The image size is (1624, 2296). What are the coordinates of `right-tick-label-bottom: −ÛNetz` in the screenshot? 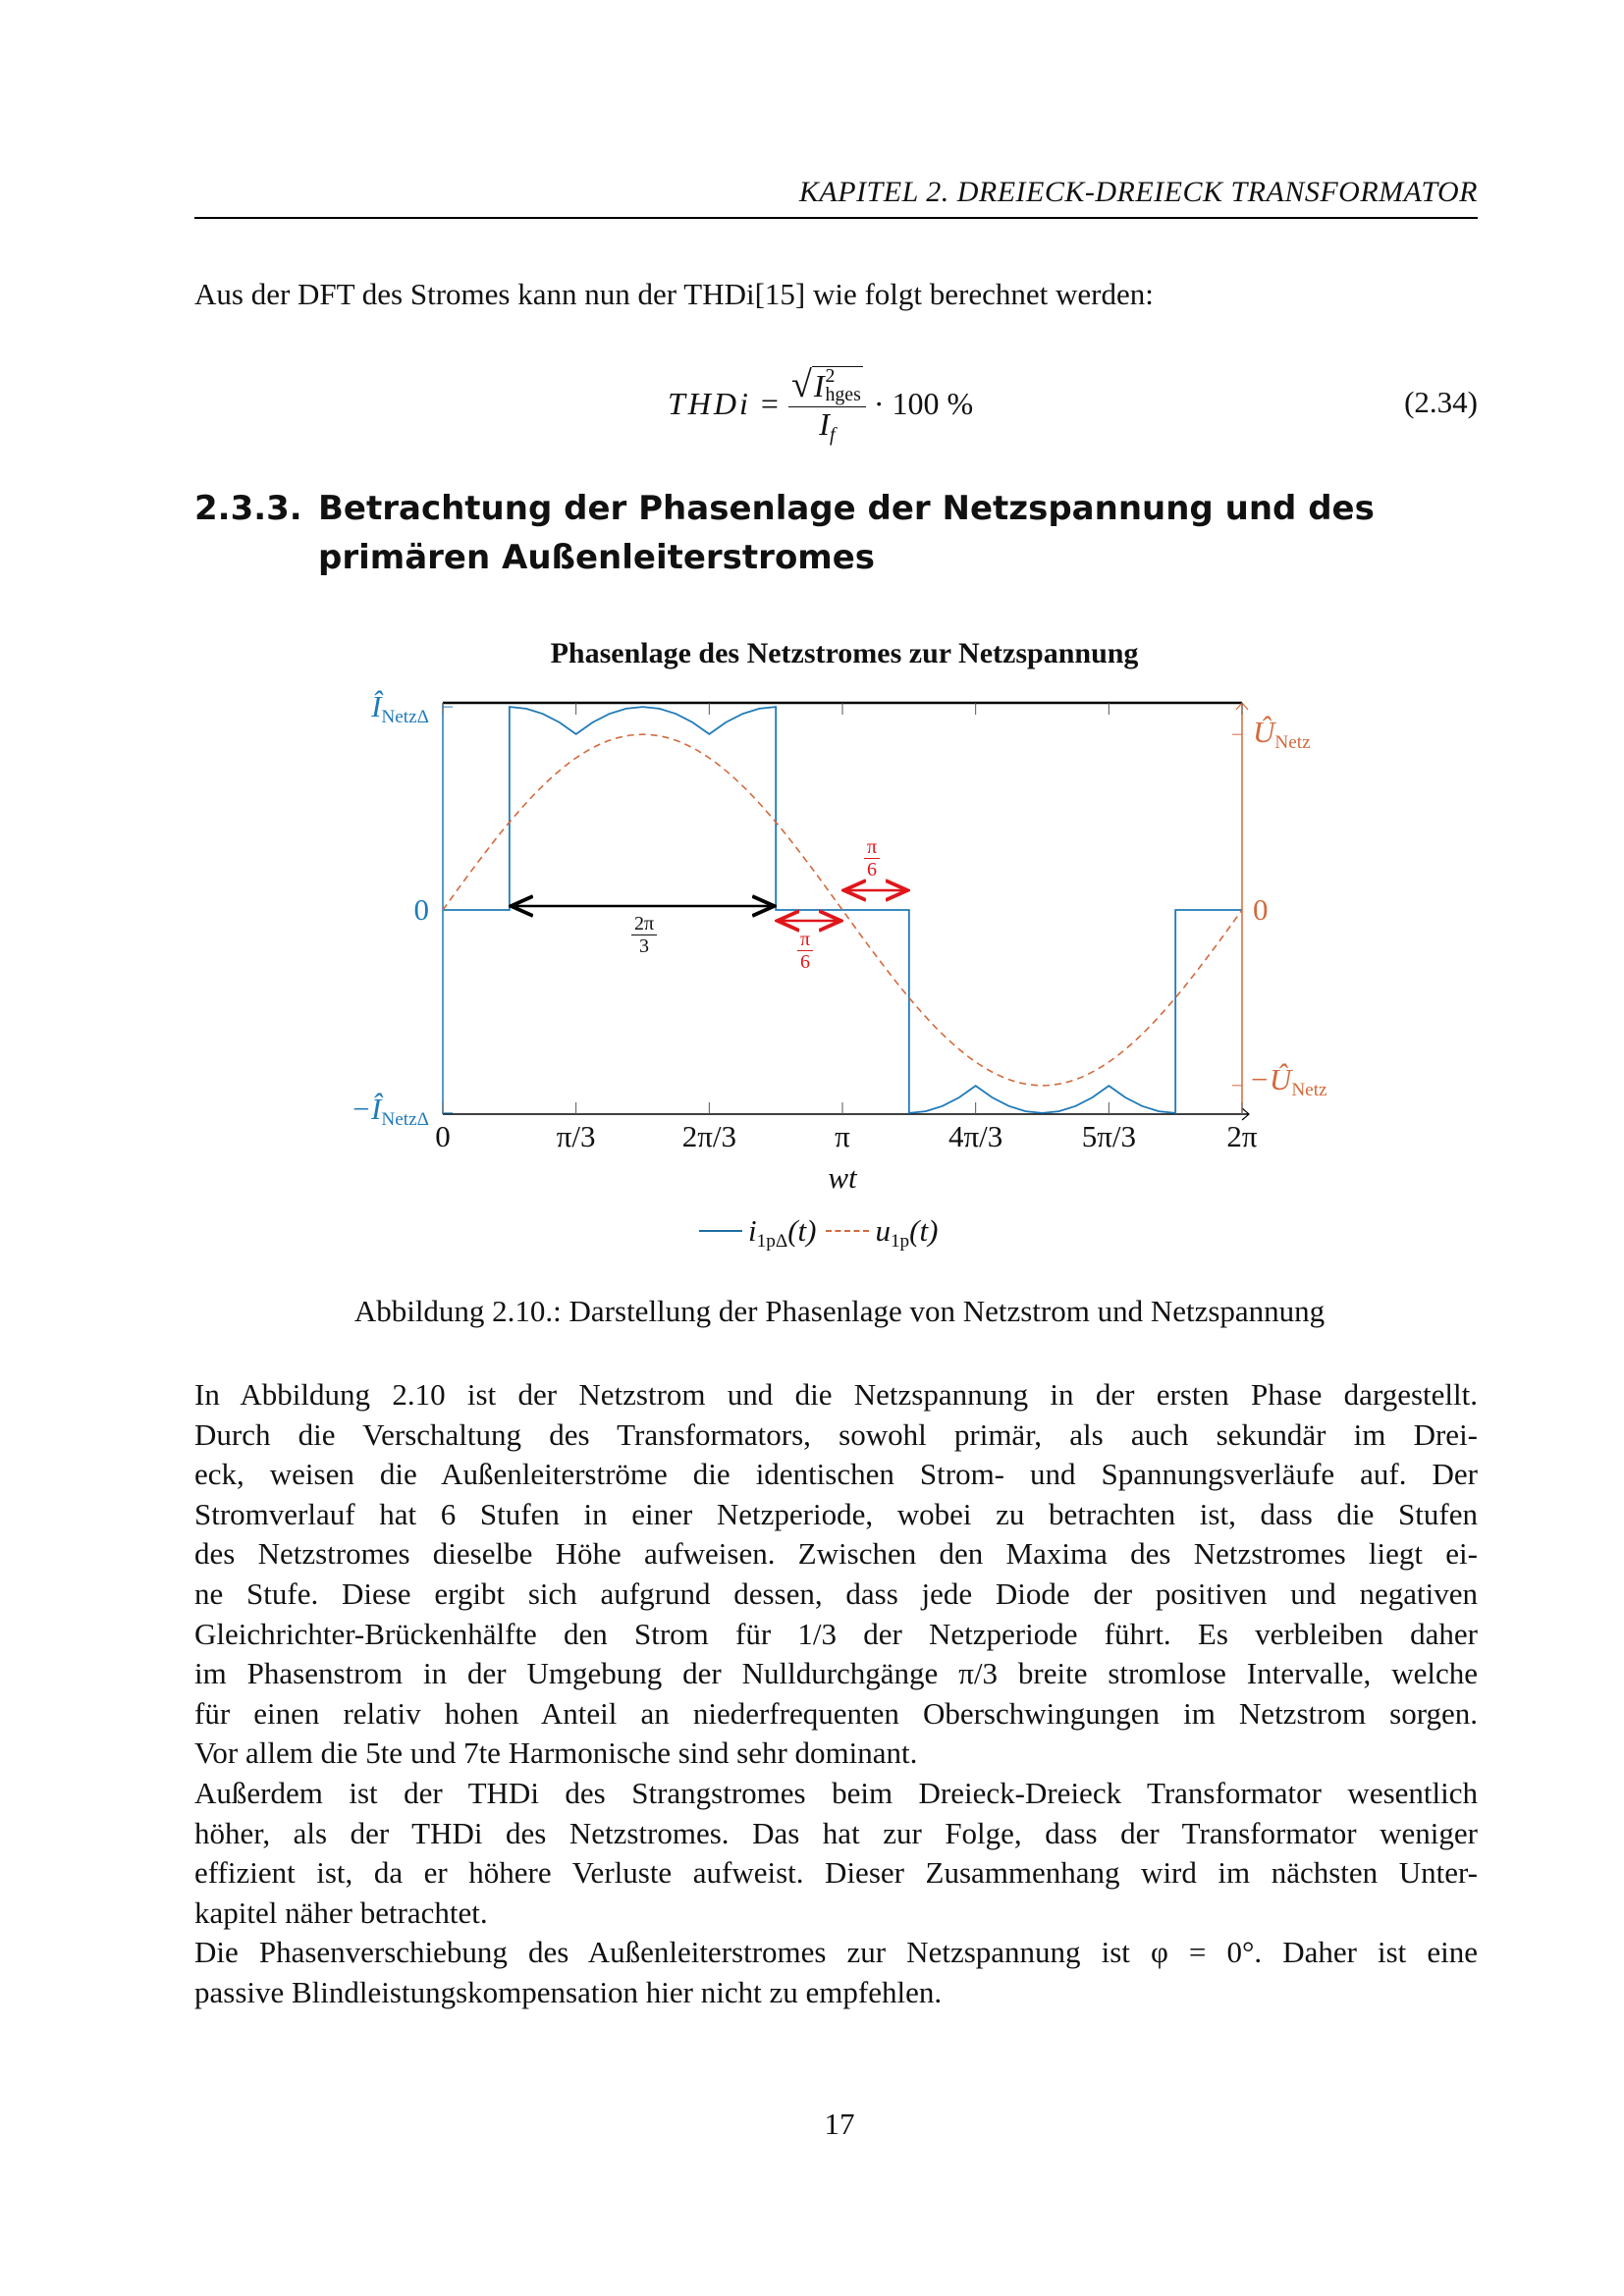 It's located at (1288, 1081).